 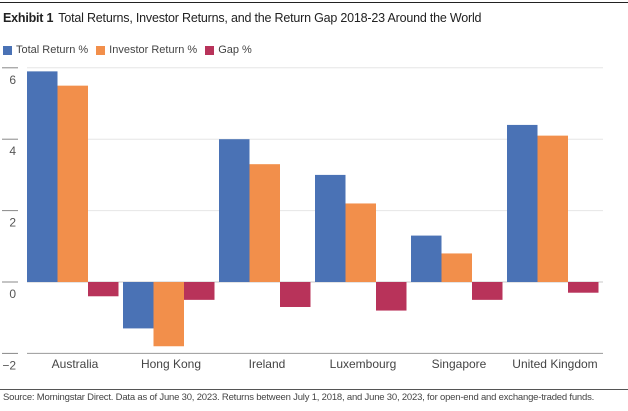 What do you see at coordinates (171, 364) in the screenshot?
I see `x-tick-label: Hong Kong` at bounding box center [171, 364].